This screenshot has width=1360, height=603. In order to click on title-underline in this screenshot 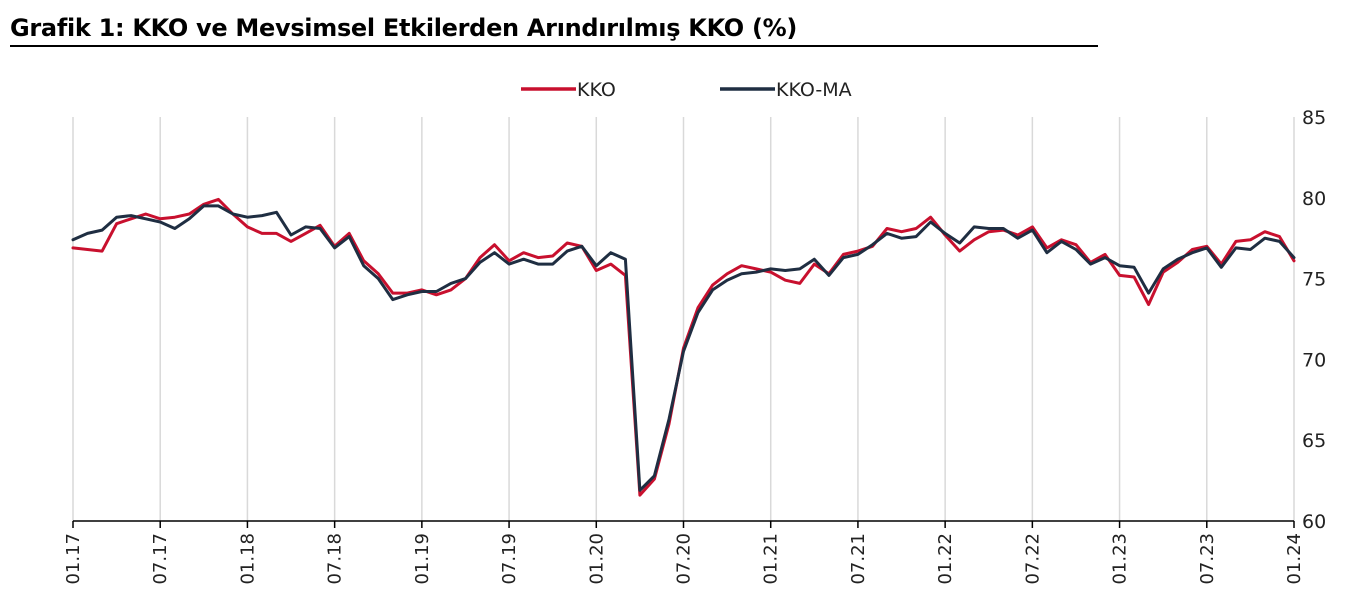, I will do `click(554, 46)`.